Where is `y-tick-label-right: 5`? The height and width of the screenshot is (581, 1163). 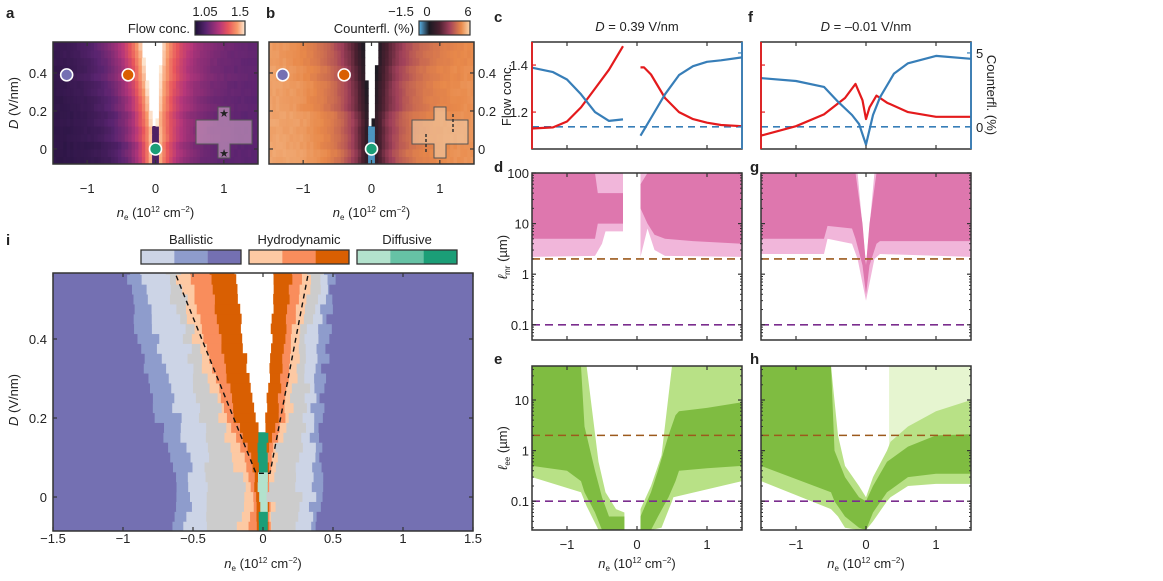
y-tick-label-right: 5 is located at coordinates (979, 53).